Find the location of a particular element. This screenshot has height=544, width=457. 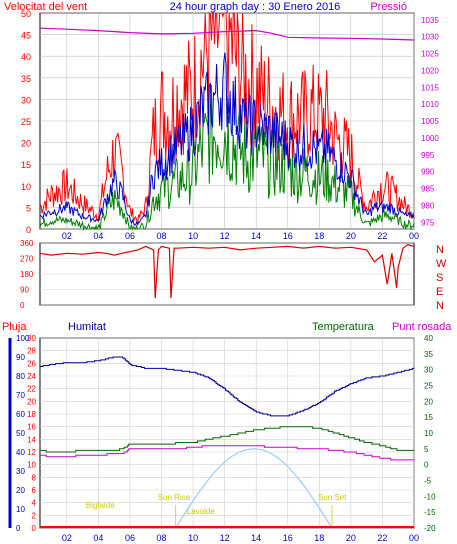

wind-y-tick-label: 45 is located at coordinates (26, 36).